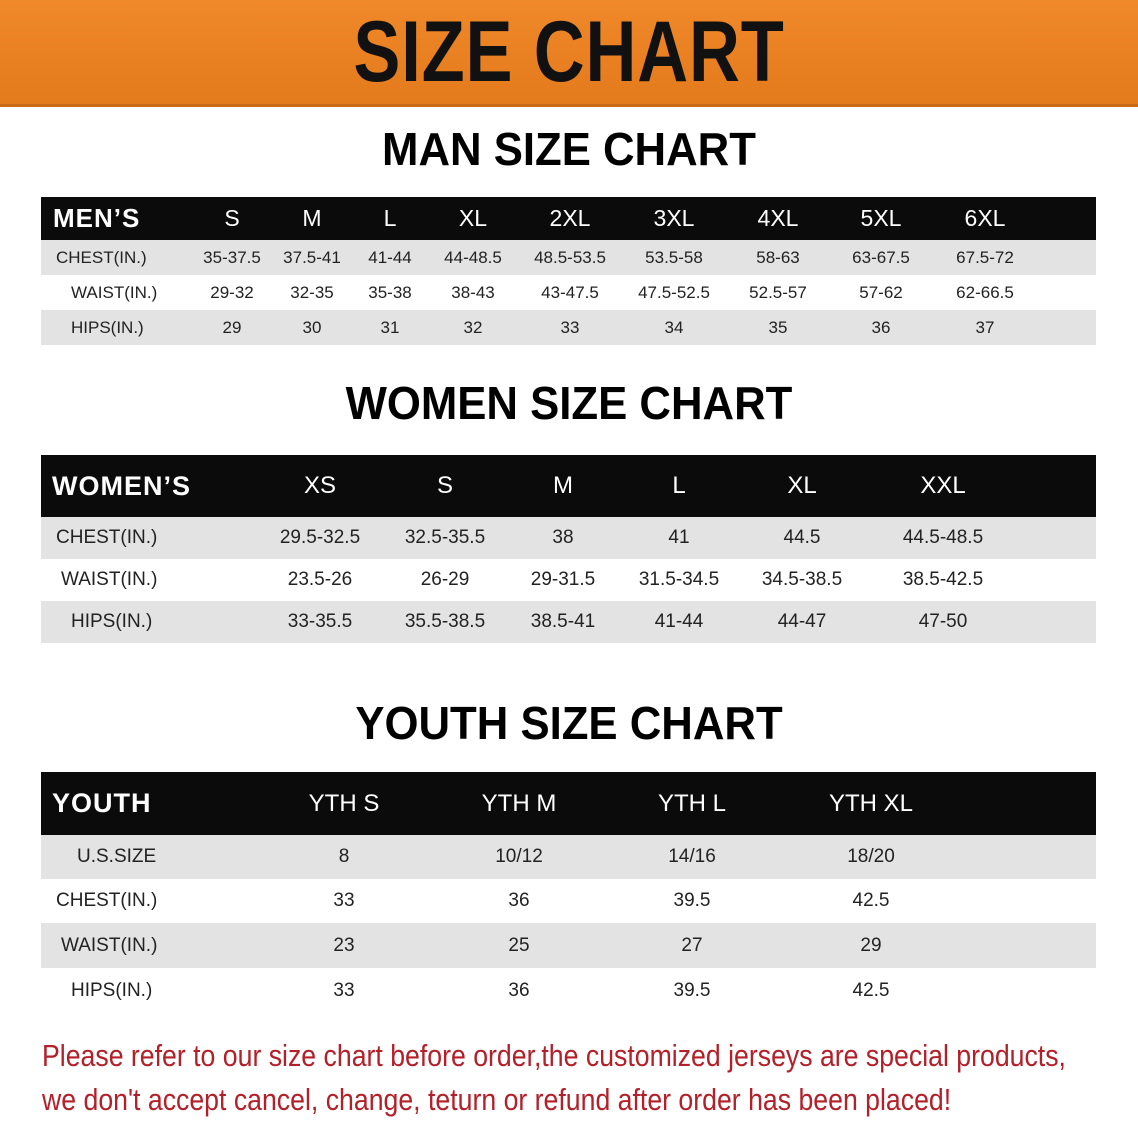 The image size is (1138, 1132). What do you see at coordinates (320, 537) in the screenshot?
I see `measurement-cell: 29.5-32.5` at bounding box center [320, 537].